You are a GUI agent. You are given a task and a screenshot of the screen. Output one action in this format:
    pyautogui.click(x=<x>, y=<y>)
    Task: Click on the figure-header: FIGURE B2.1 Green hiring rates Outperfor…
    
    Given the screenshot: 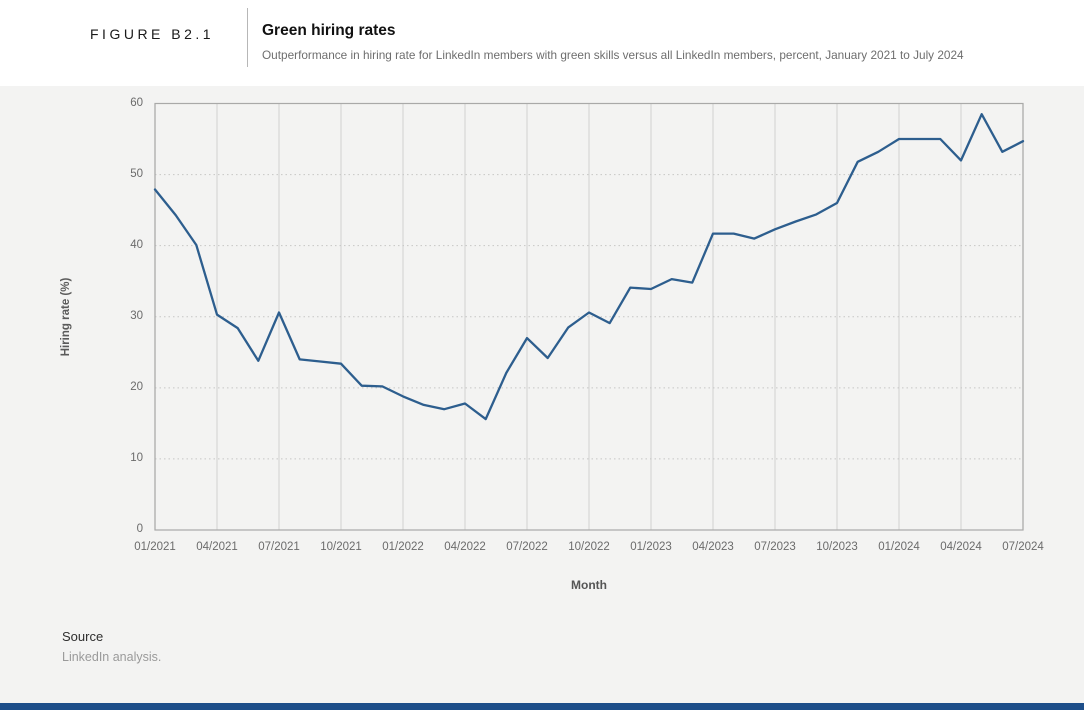 What is the action you would take?
    pyautogui.click(x=542, y=43)
    